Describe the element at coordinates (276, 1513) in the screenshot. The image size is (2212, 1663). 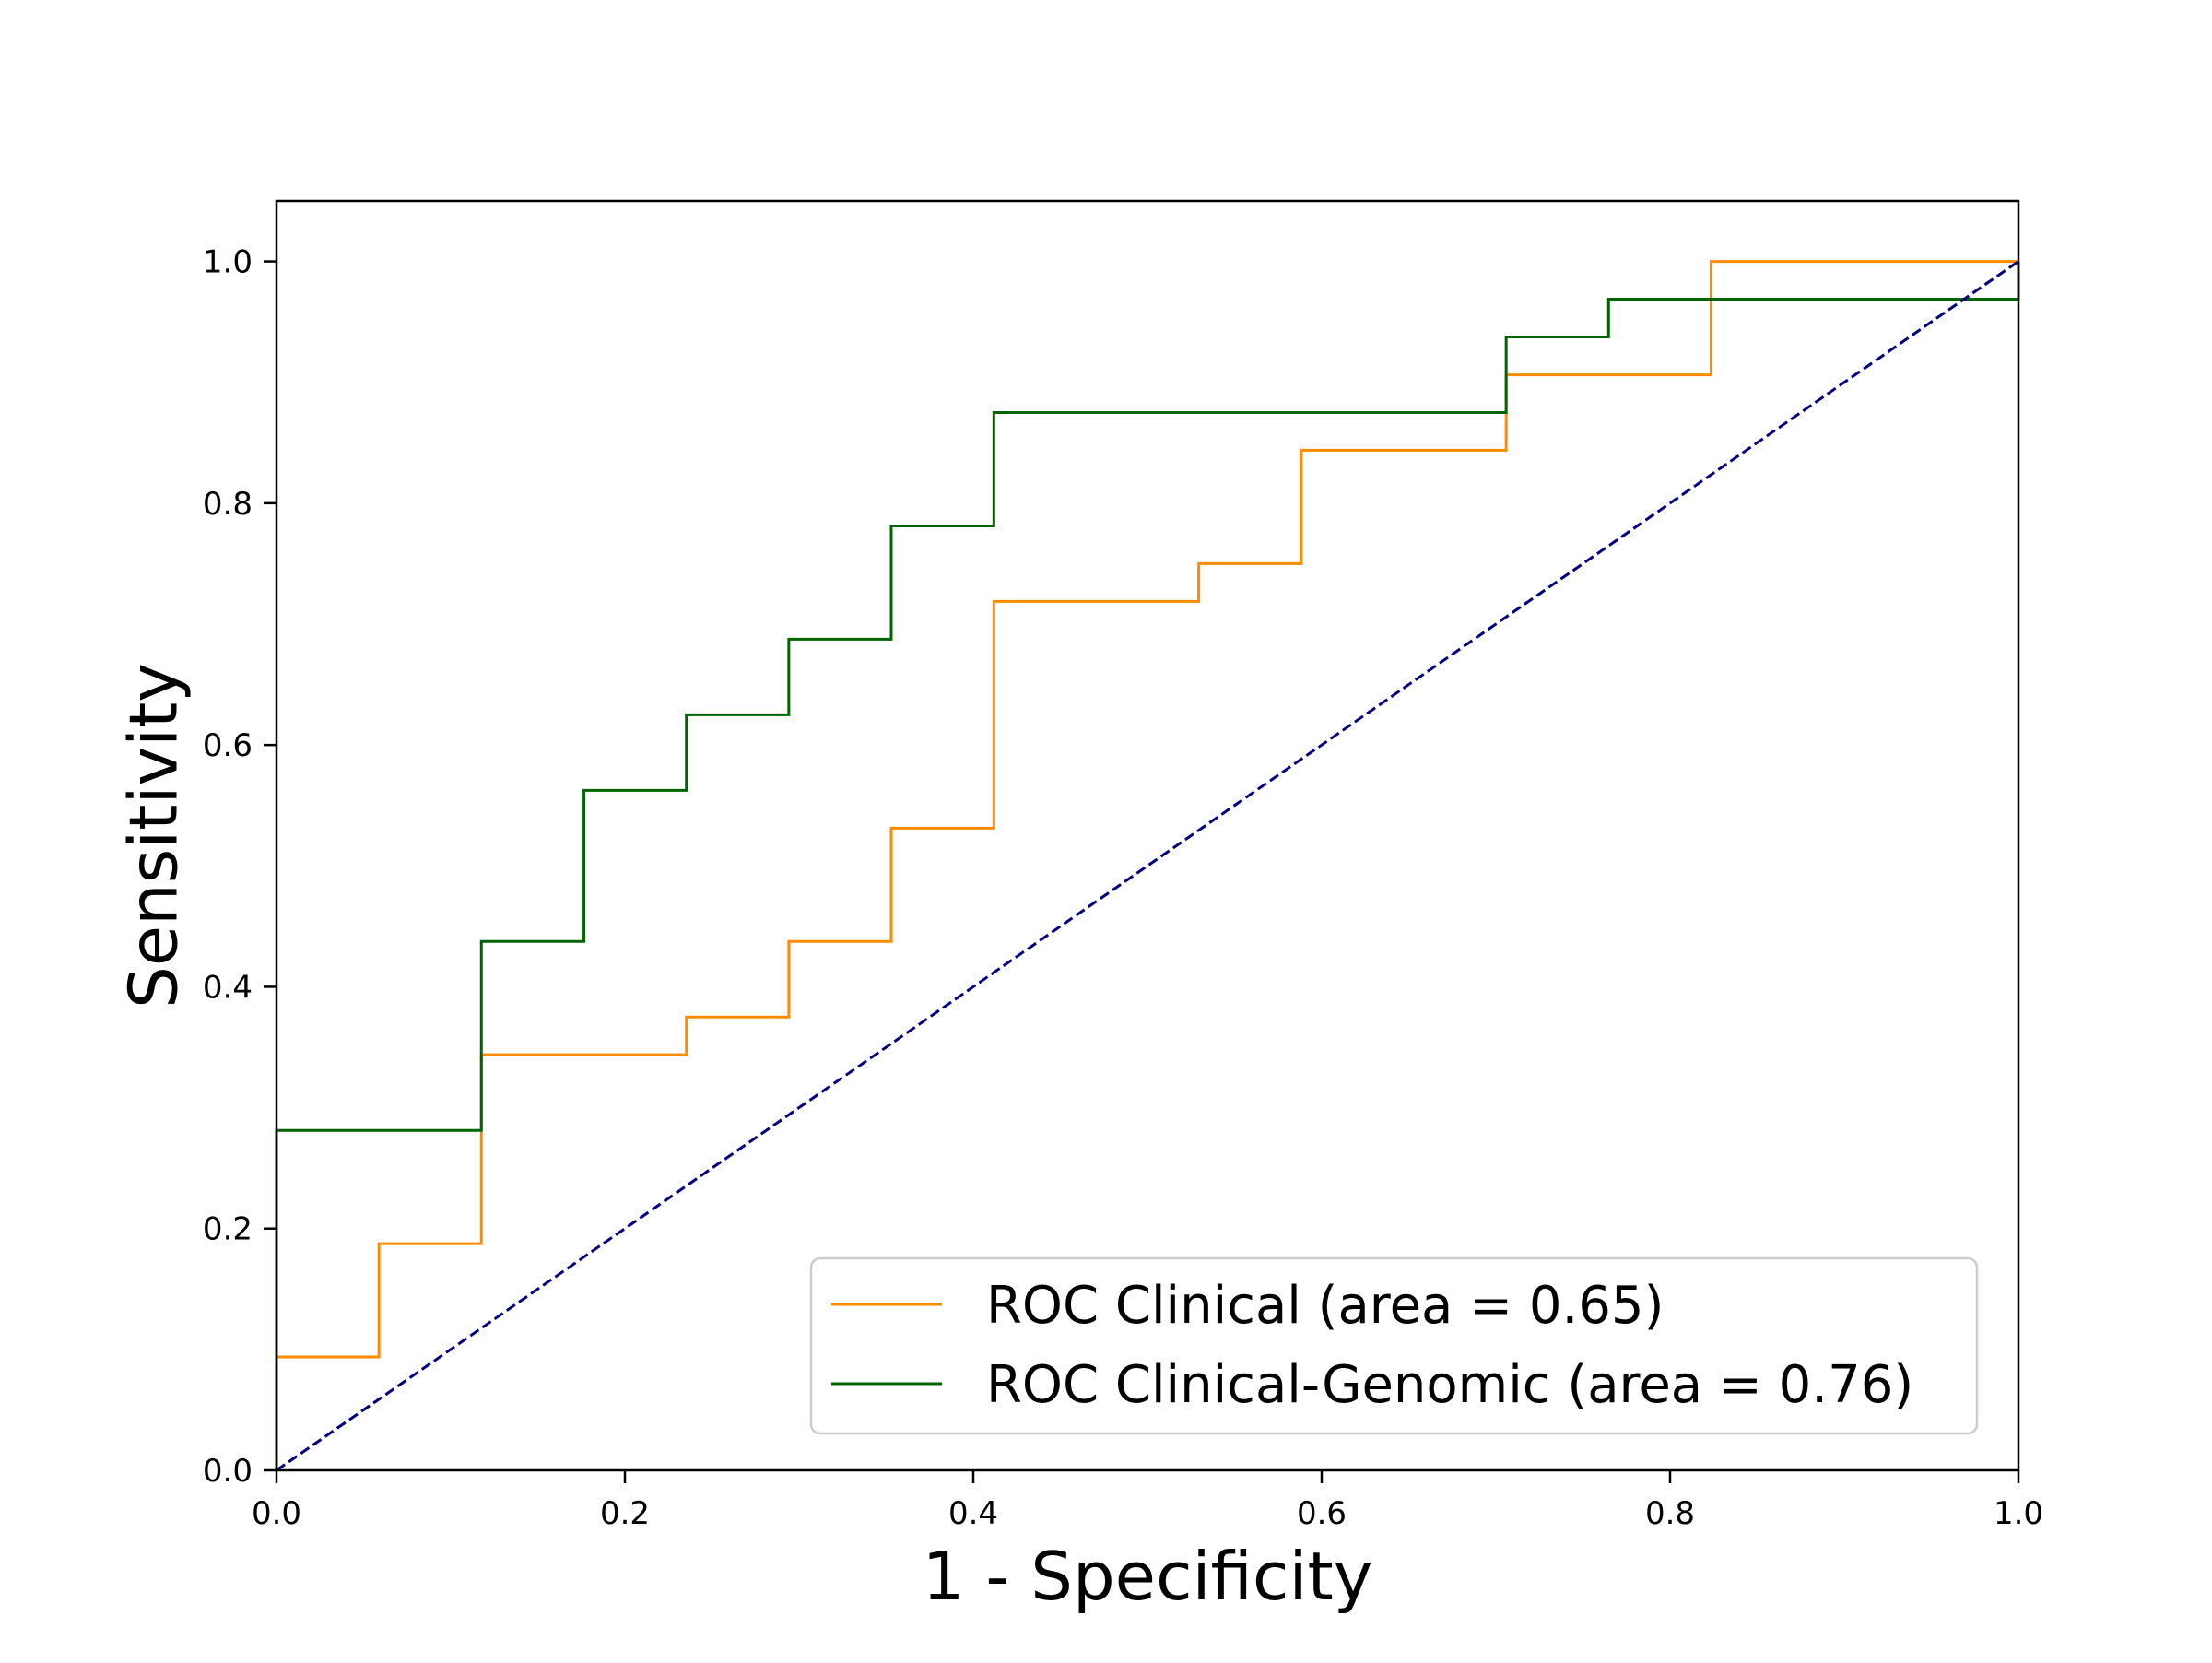
I see `x-tick-label: 0.0` at that location.